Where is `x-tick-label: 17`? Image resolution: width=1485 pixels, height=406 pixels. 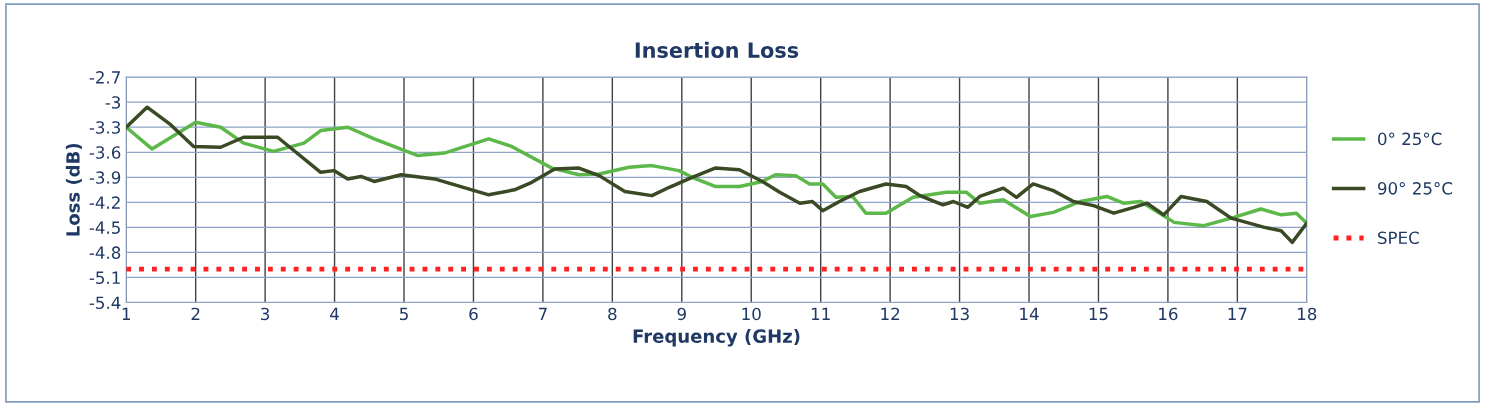 x-tick-label: 17 is located at coordinates (1237, 313).